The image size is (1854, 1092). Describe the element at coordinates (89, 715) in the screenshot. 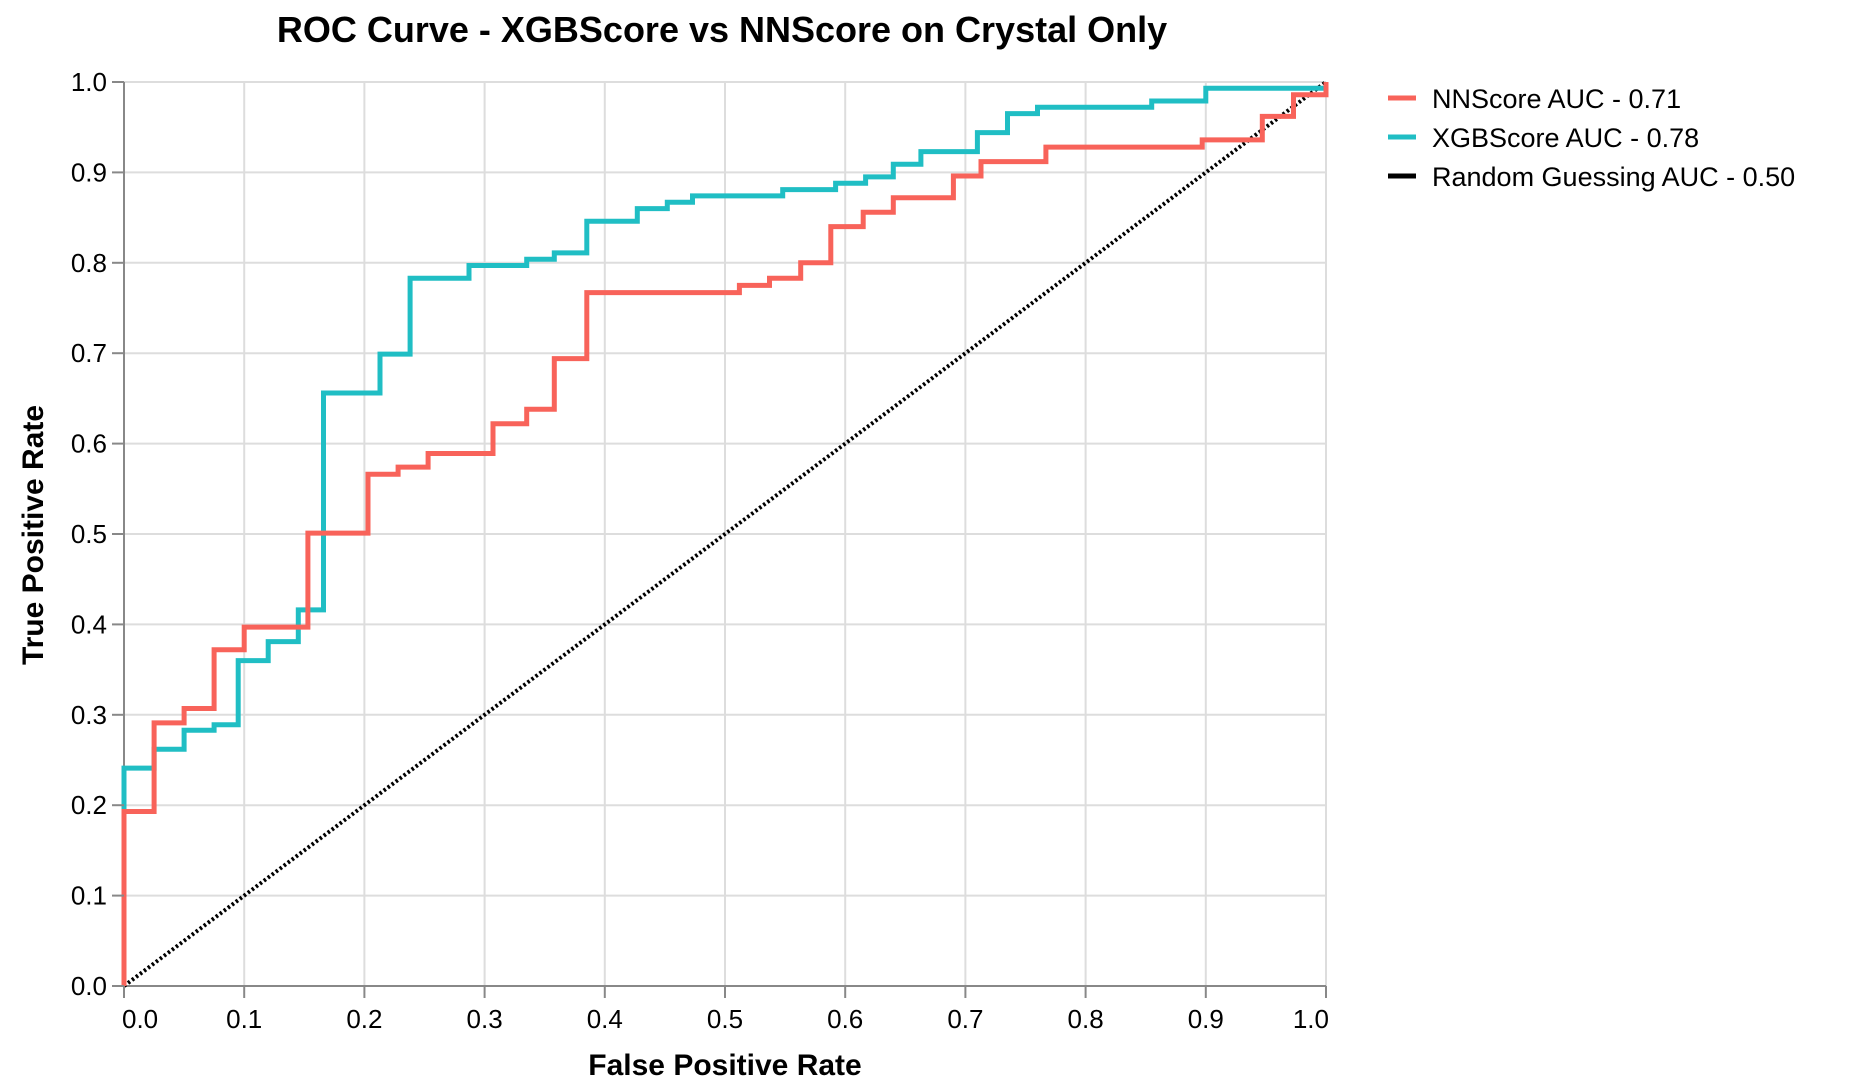

I see `y-tick-label: 0.3` at that location.